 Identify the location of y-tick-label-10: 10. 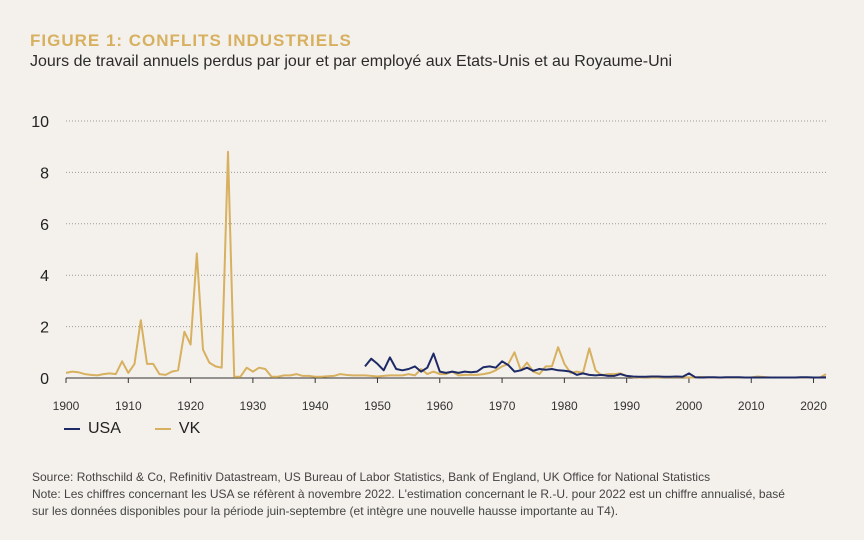
(40, 122).